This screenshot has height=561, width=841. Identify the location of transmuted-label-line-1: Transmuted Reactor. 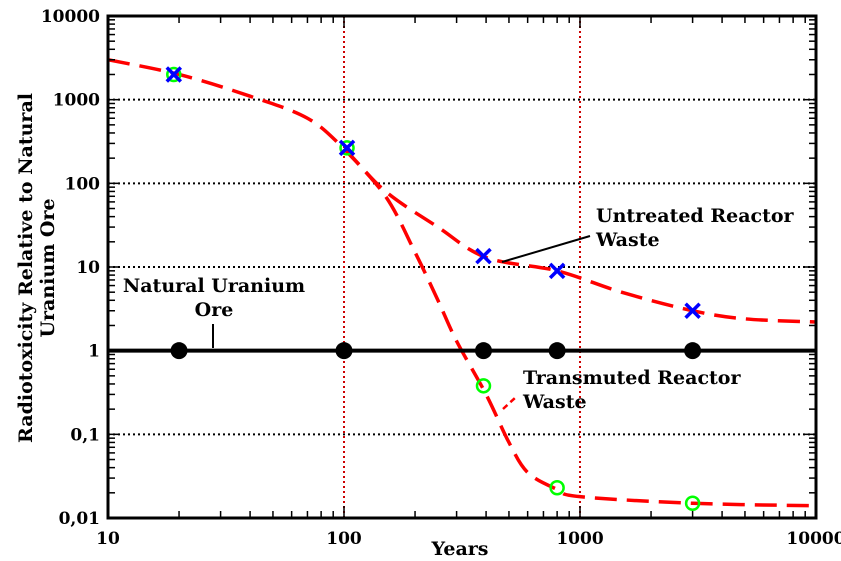
(632, 378).